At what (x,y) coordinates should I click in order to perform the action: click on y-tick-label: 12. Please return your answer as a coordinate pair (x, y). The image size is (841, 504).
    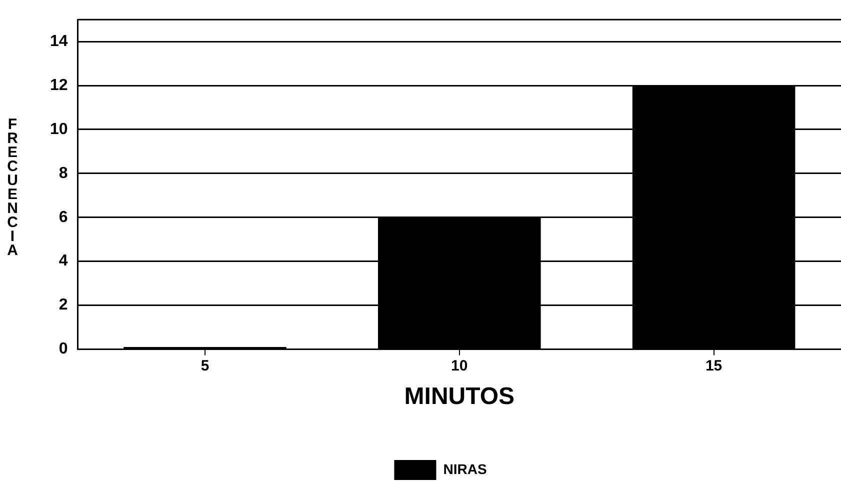
    Looking at the image, I should click on (59, 85).